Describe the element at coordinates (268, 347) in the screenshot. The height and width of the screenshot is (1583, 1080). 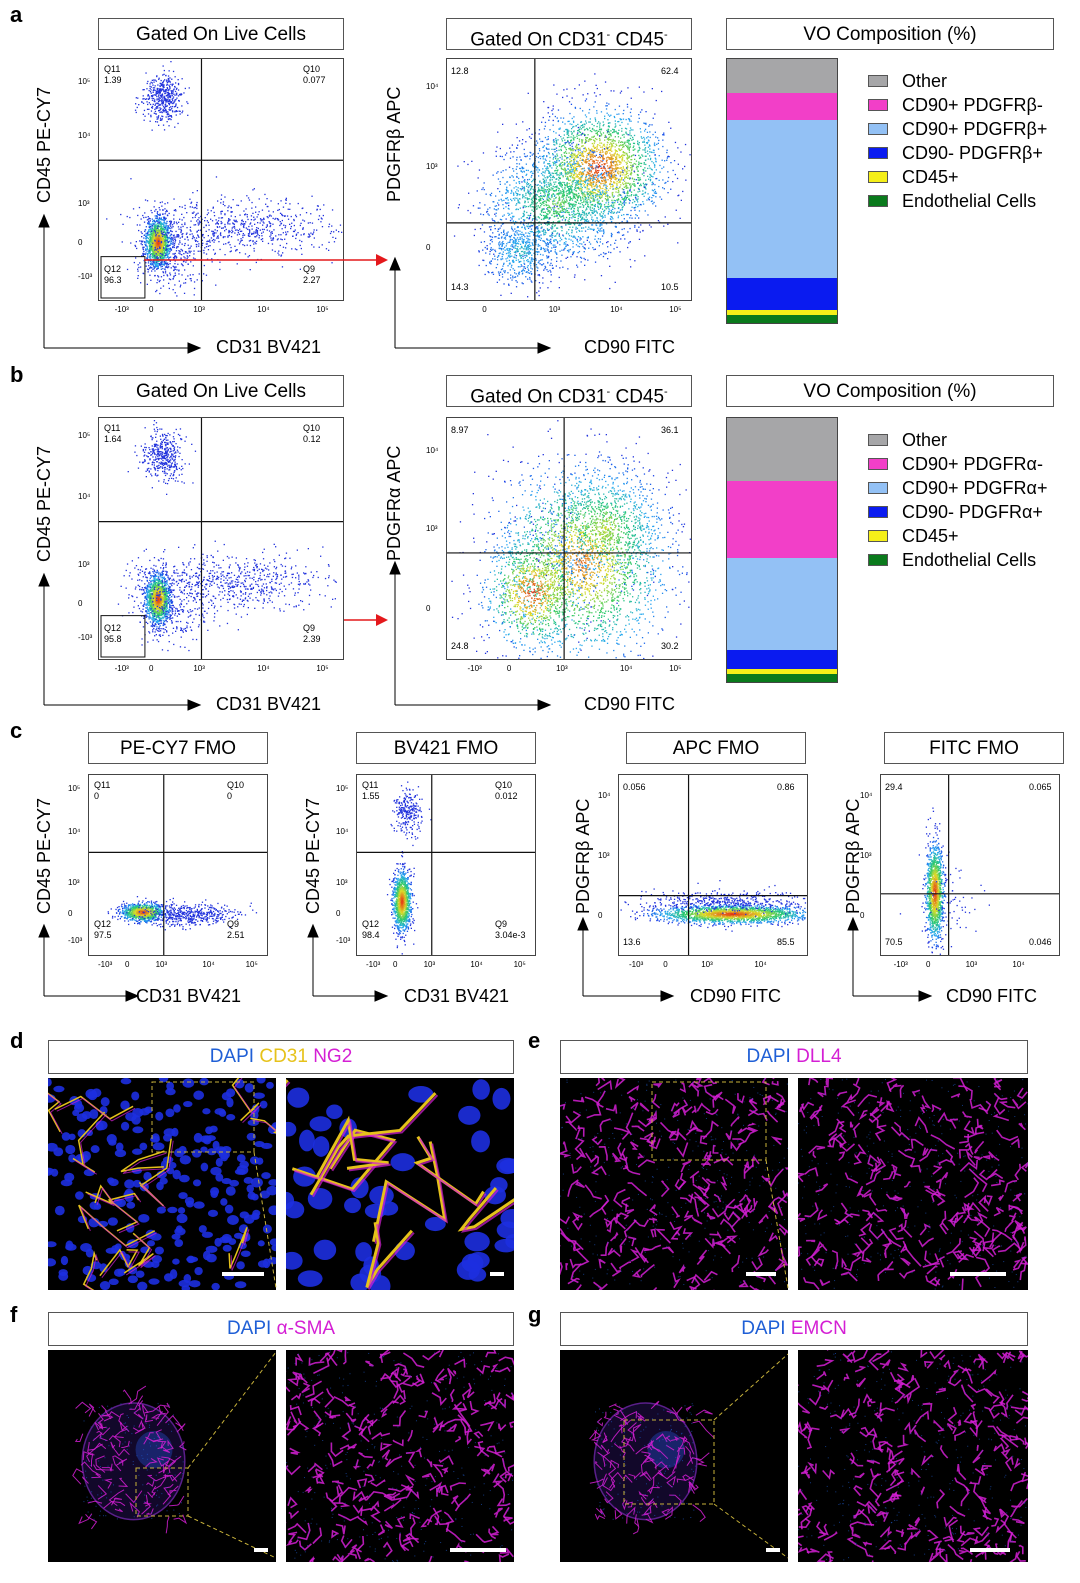
I see `x-axis-label-a1: CD31 BV421` at that location.